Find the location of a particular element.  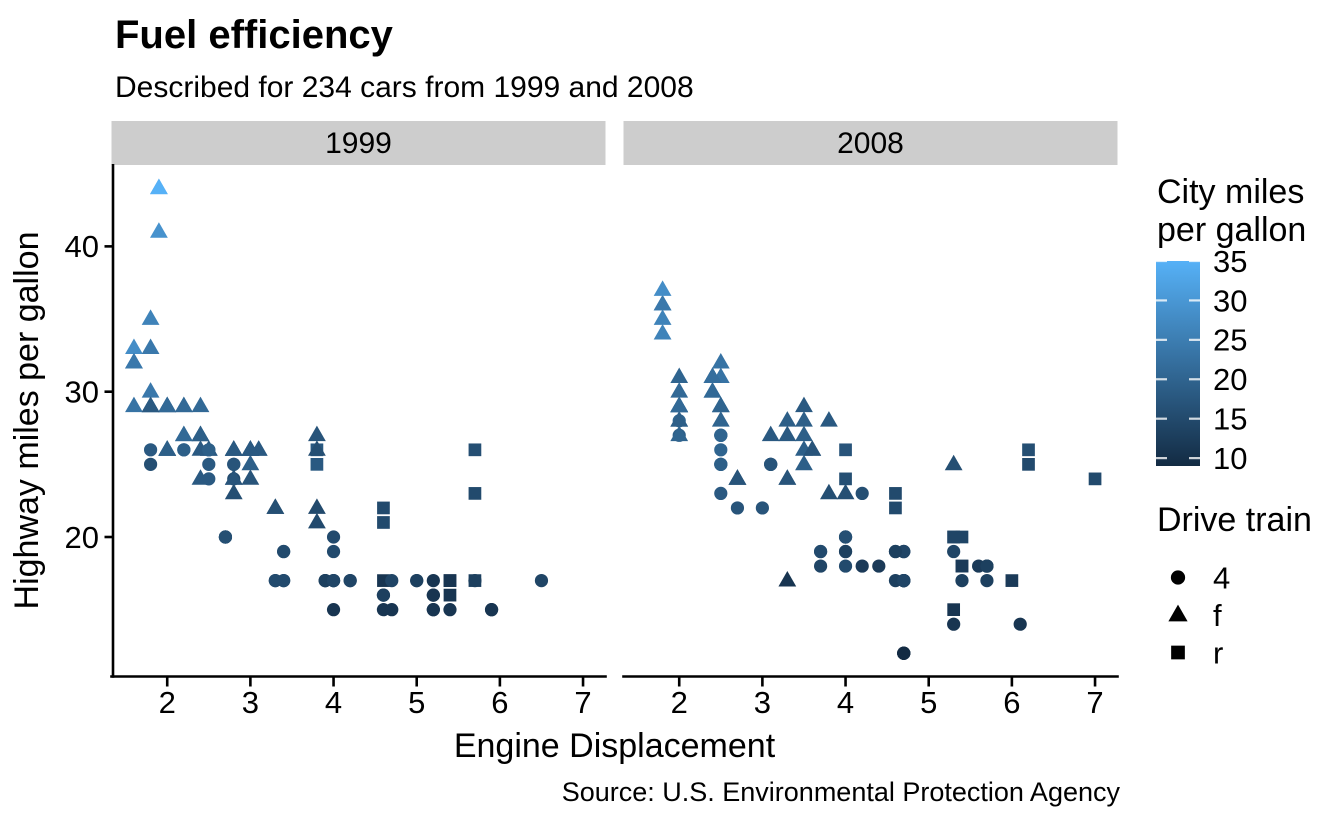

facet-strip-label-2008: 2008 is located at coordinates (870, 143).